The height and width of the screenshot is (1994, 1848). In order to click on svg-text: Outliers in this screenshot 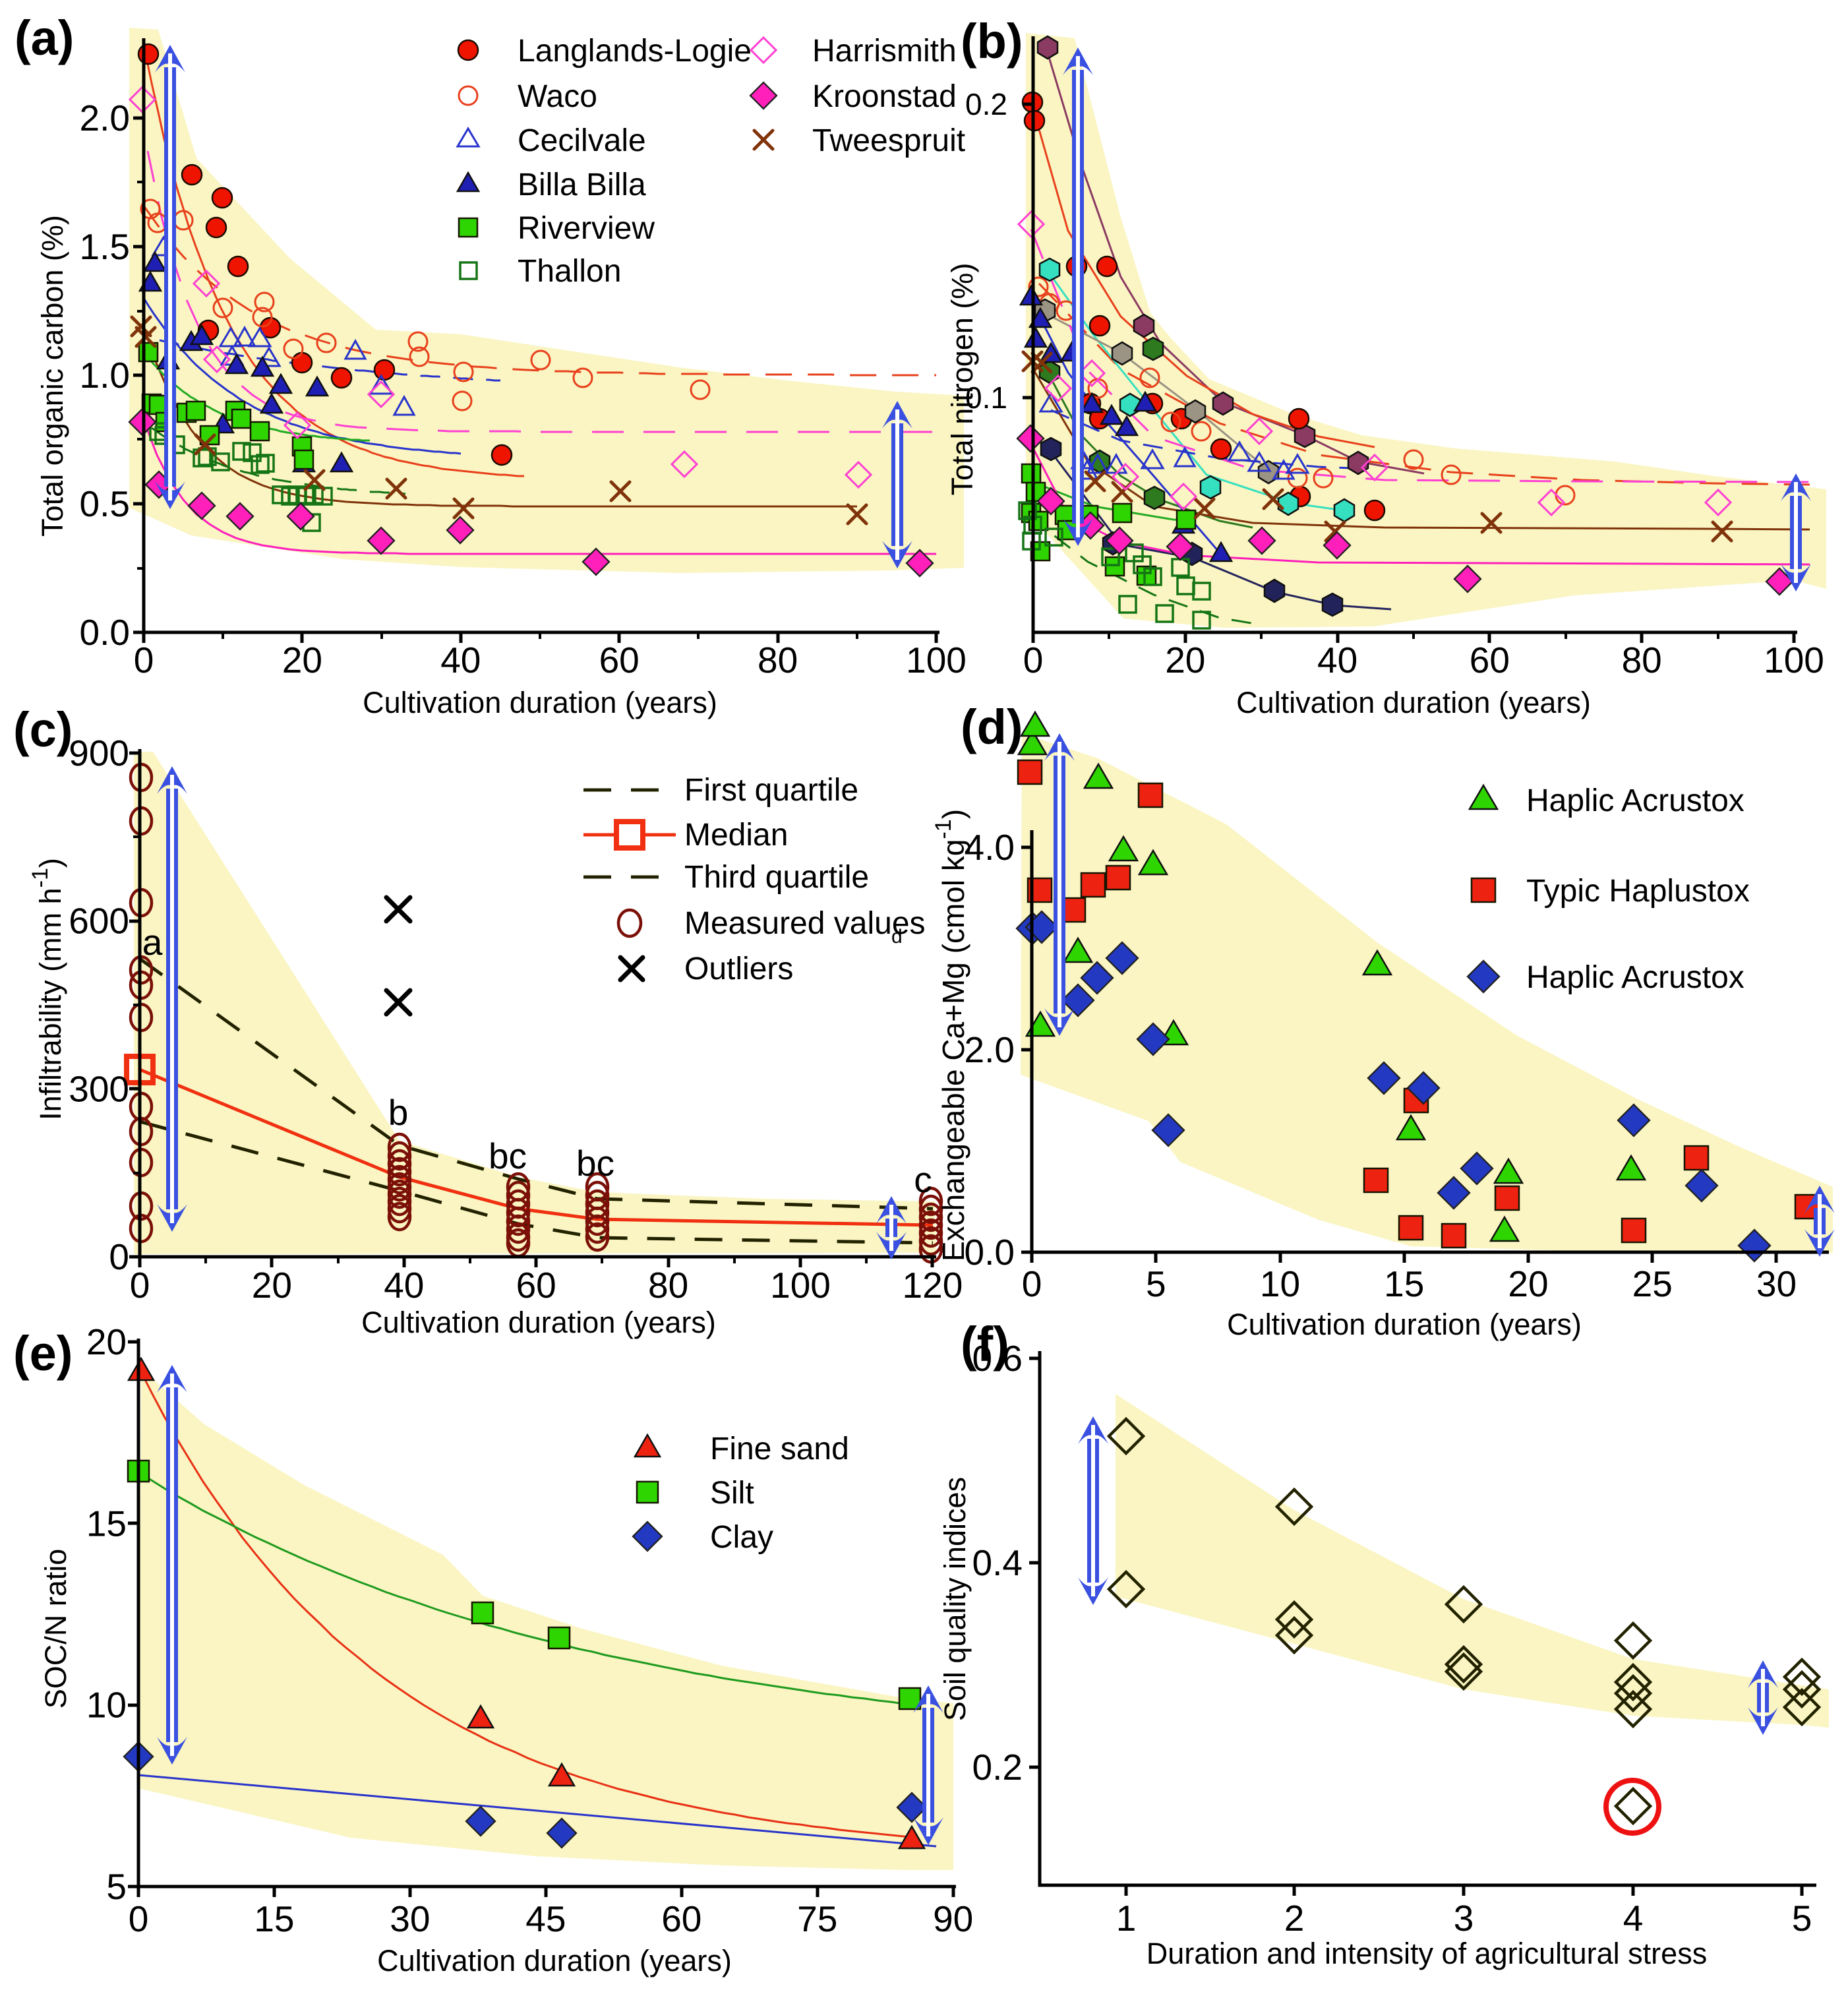, I will do `click(738, 969)`.